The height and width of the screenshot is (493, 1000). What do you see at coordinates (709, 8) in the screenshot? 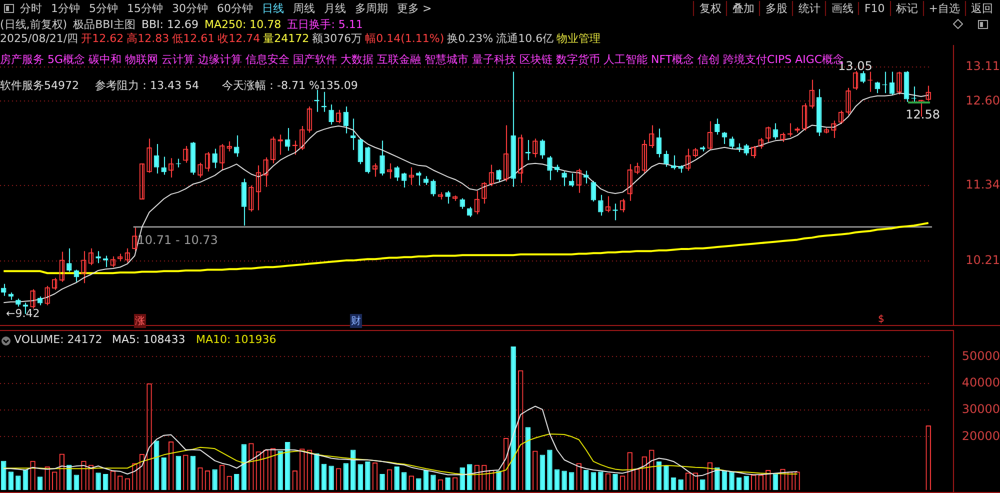
I see `text: 复权` at bounding box center [709, 8].